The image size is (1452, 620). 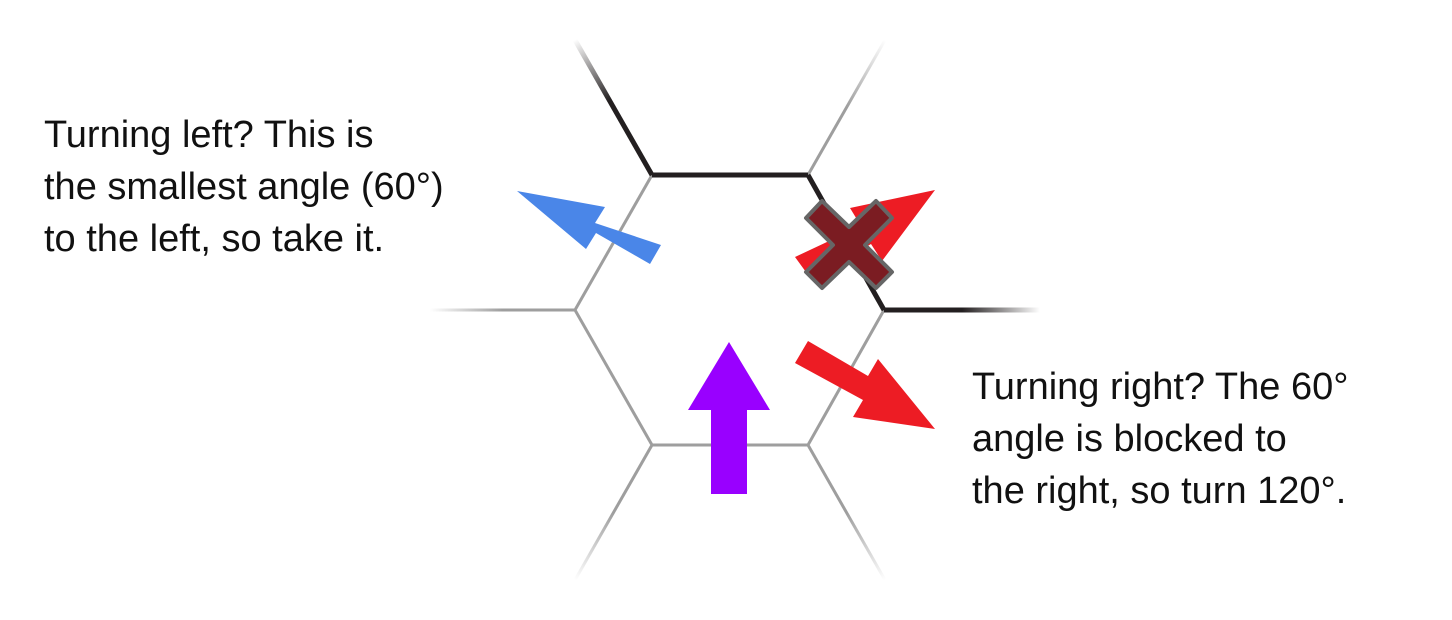 I want to click on left-caption-line: to the left, so take it., so click(x=214, y=239).